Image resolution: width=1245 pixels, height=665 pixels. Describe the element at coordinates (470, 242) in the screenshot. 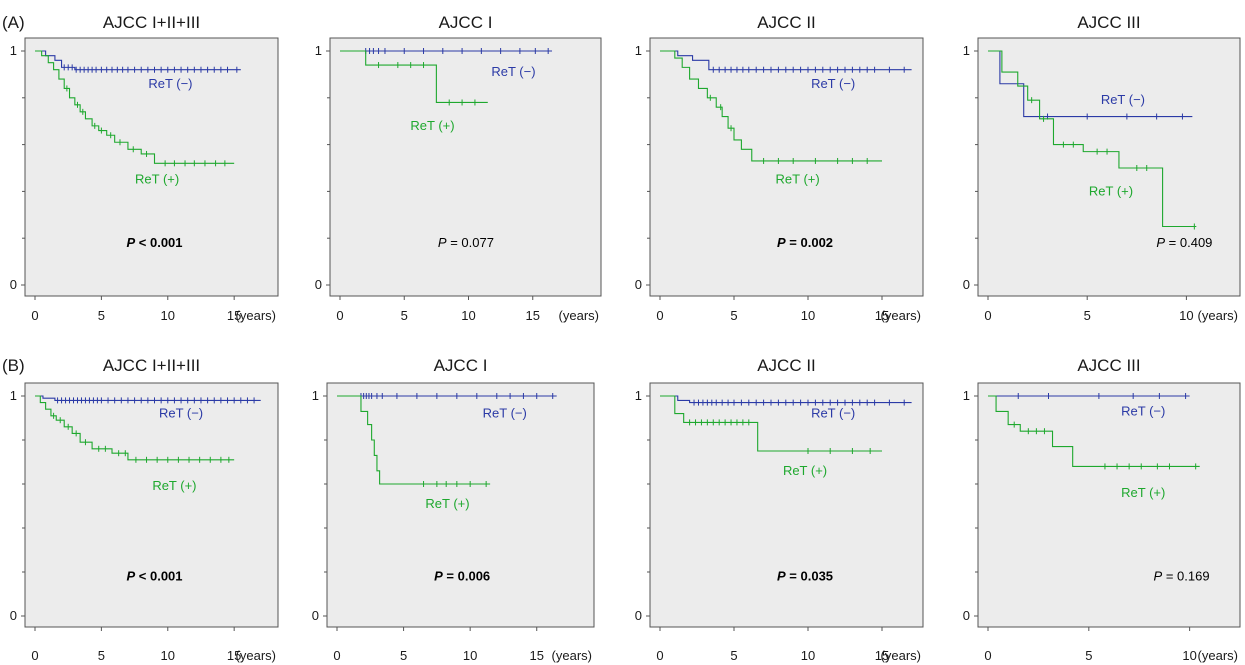

I see `p-value-text: = 0.077` at that location.